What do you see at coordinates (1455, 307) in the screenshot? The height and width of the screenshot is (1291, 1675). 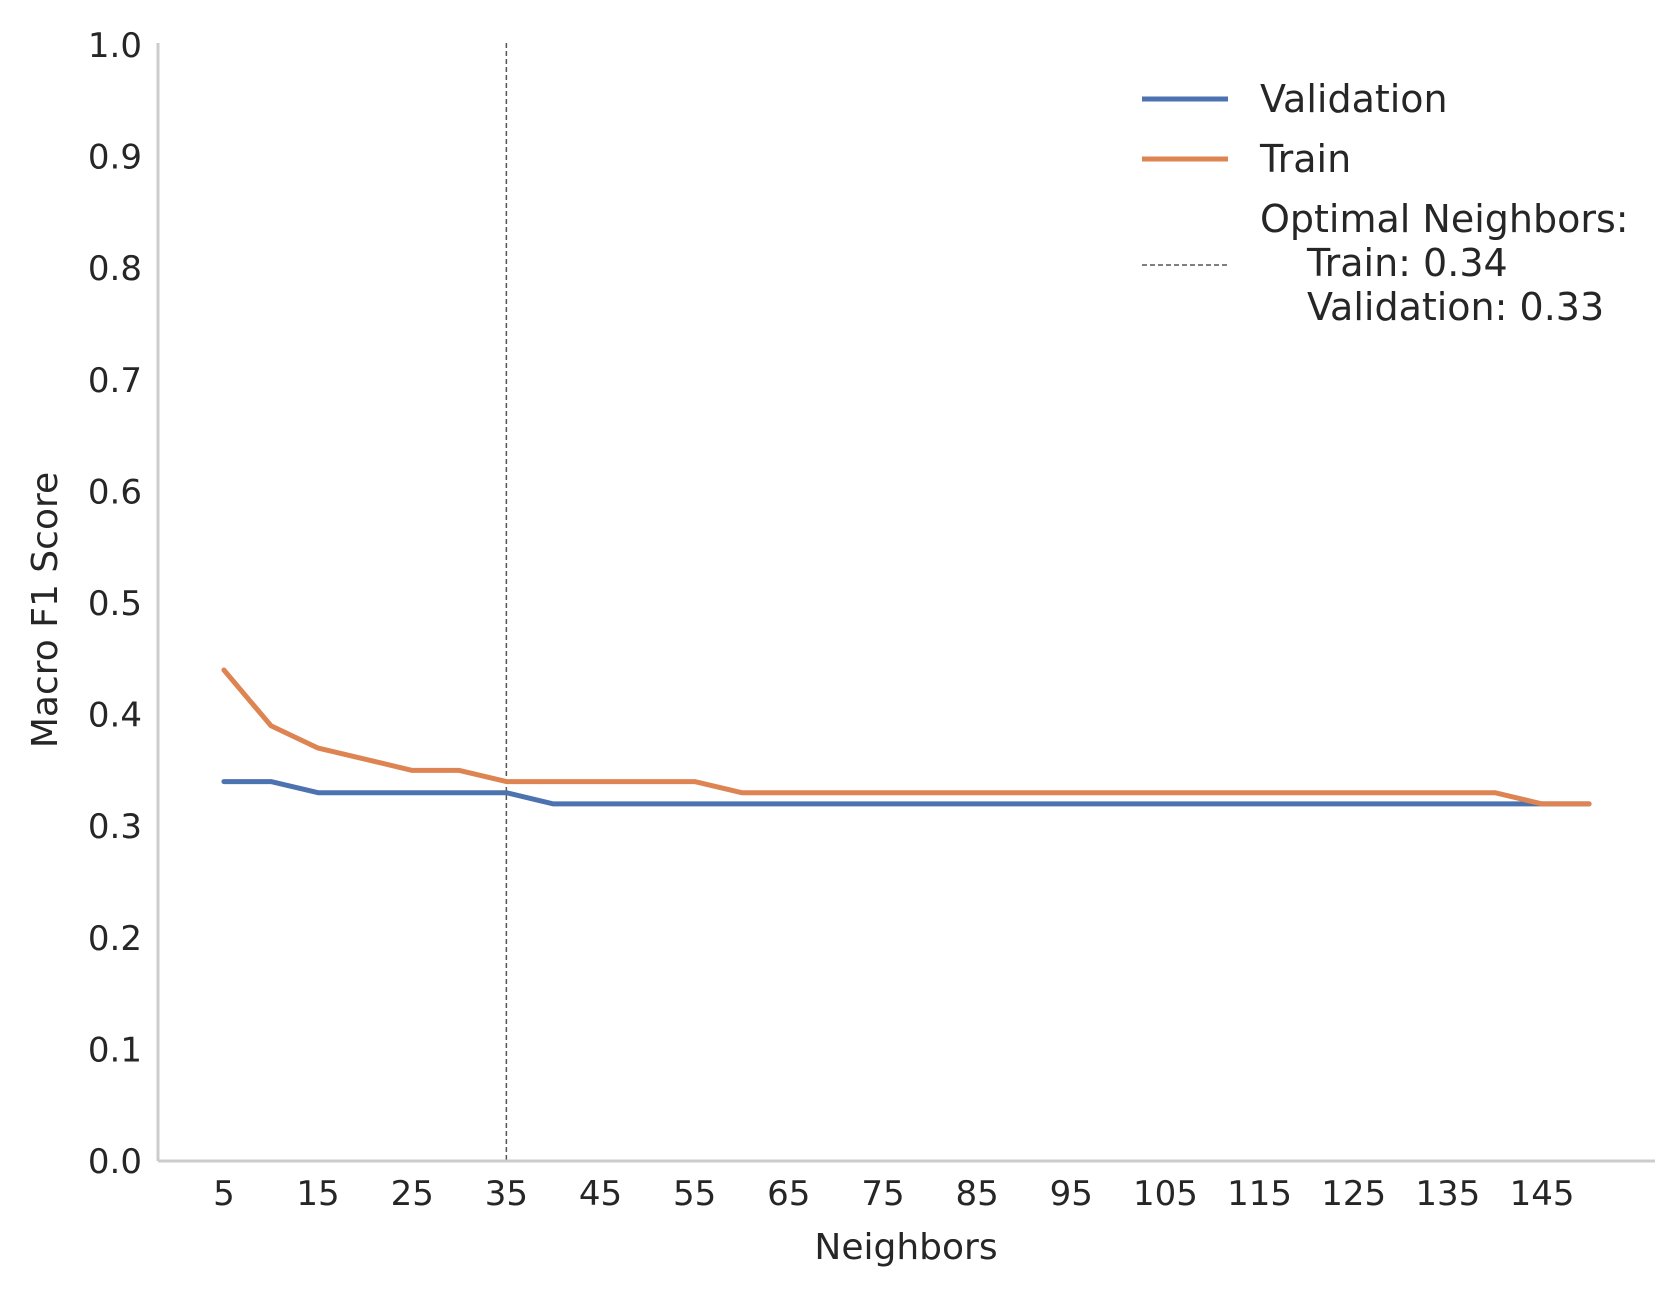 I see `legend-label-optimal-line3: Validation: 0.33` at bounding box center [1455, 307].